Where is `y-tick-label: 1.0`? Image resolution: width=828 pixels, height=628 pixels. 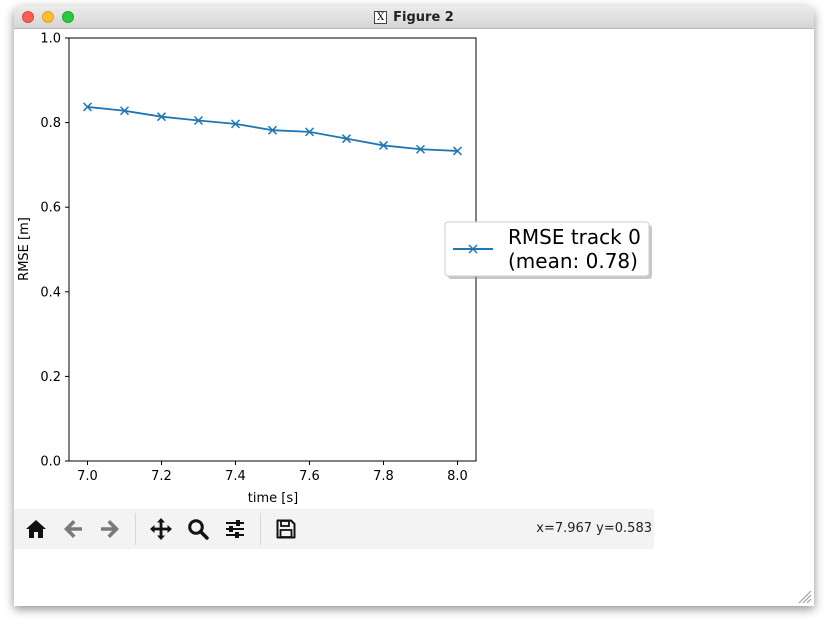 y-tick-label: 1.0 is located at coordinates (50, 39).